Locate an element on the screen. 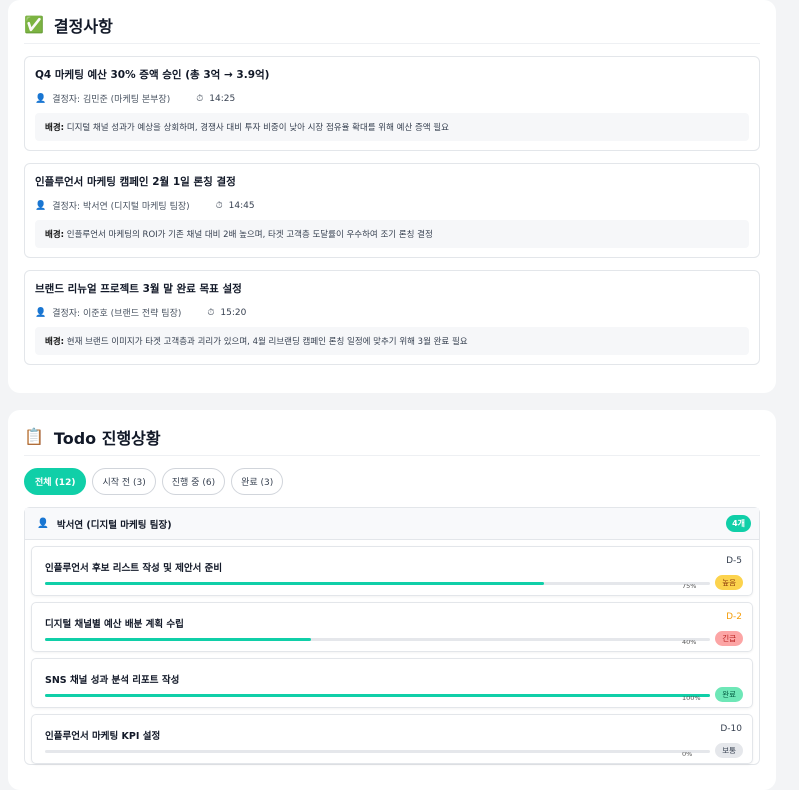 The image size is (799, 790). decider: 결정자: 이준호 (브랜드 전략 팀장) is located at coordinates (117, 314).